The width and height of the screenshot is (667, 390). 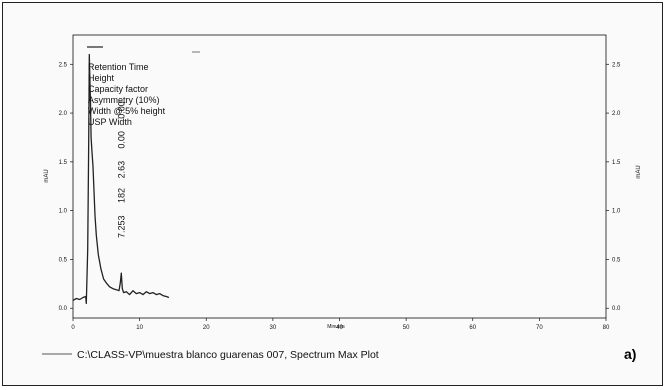 I want to click on x-axis-ticks: 0 10 20 30 40 50 60 70 80, so click(x=340, y=324).